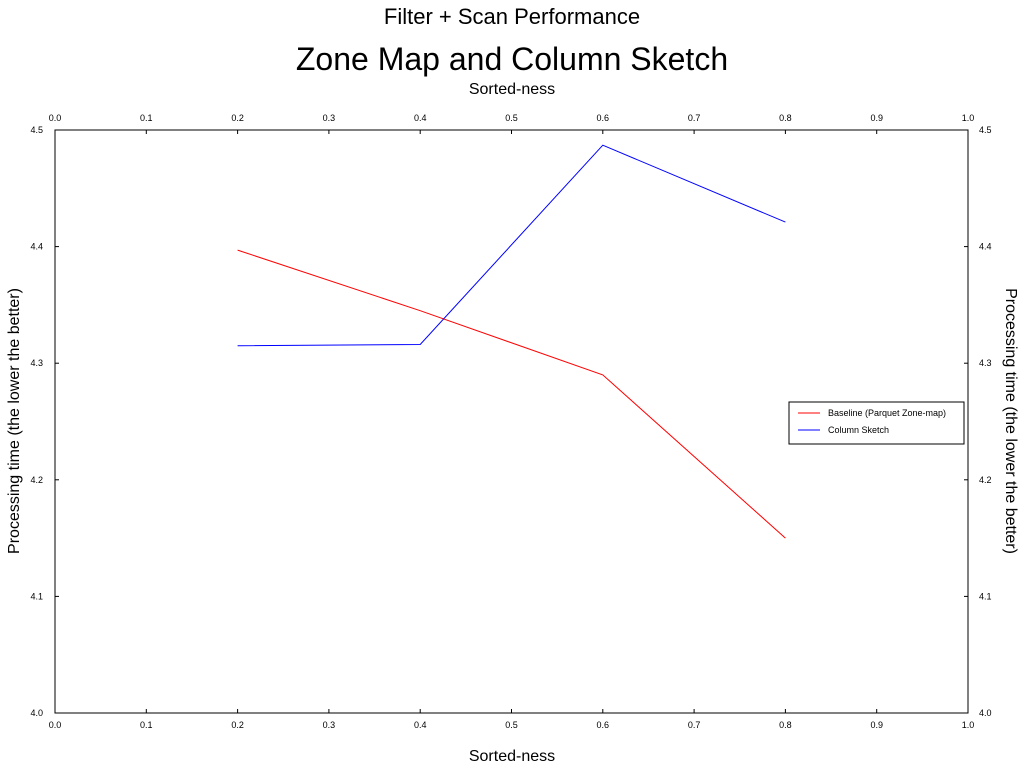  Describe the element at coordinates (694, 118) in the screenshot. I see `x-tick-label-top: 0.7` at that location.